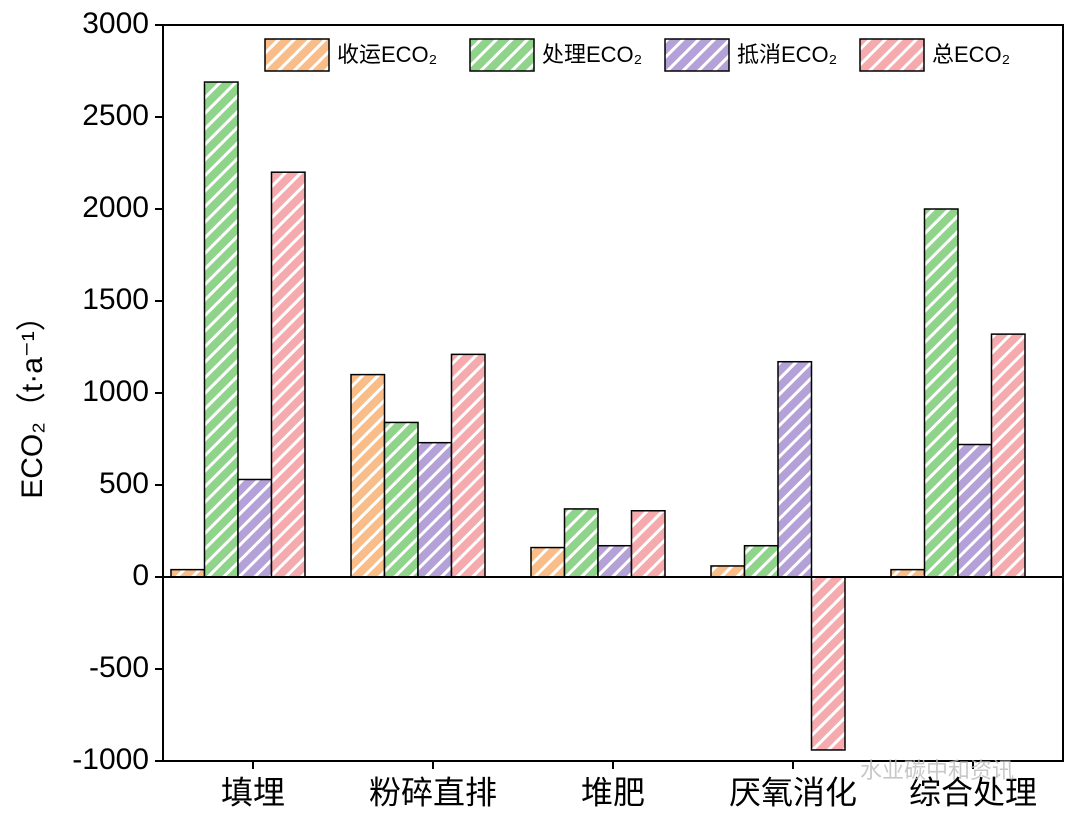 This screenshot has width=1080, height=818. Describe the element at coordinates (937, 770) in the screenshot. I see `watermark: 水业碳中和资讯` at that location.